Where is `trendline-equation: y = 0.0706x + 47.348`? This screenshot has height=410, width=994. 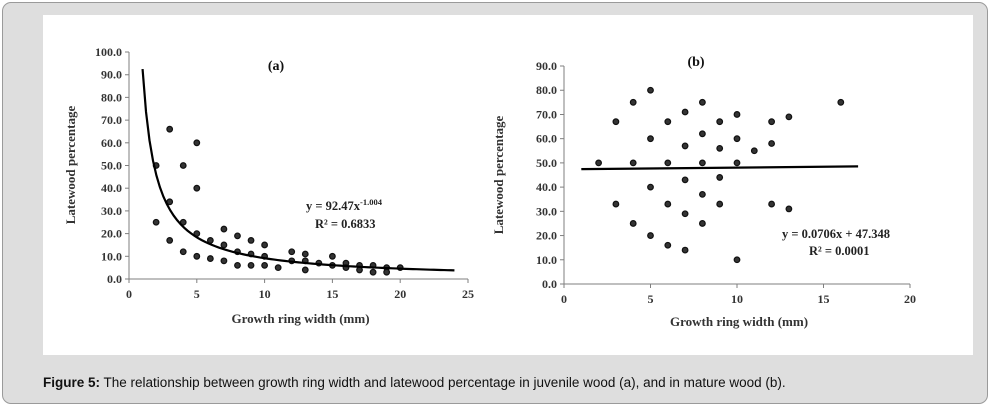 trendline-equation: y = 0.0706x + 47.348 is located at coordinates (836, 234).